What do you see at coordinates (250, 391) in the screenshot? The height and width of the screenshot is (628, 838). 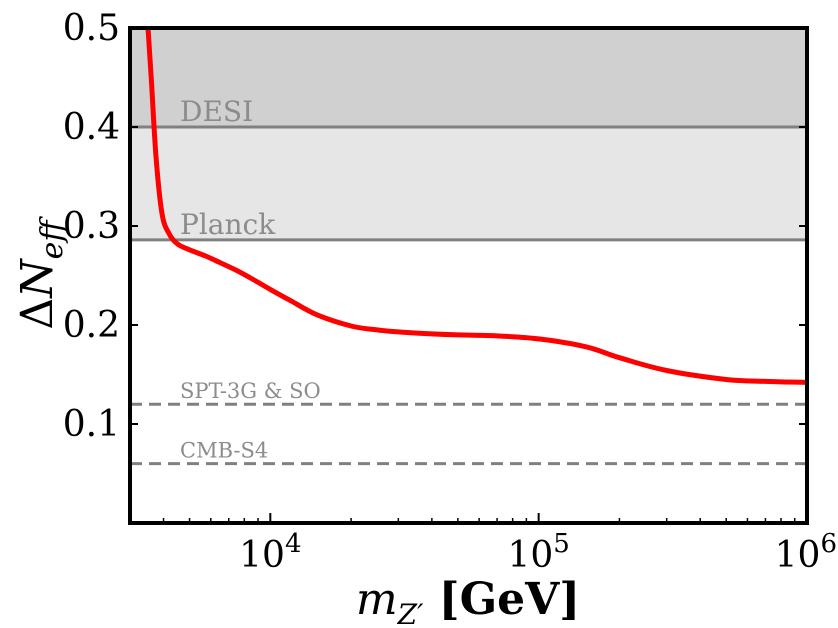 I see `bound-label-spt-3g-so: SPT-3G & SO` at bounding box center [250, 391].